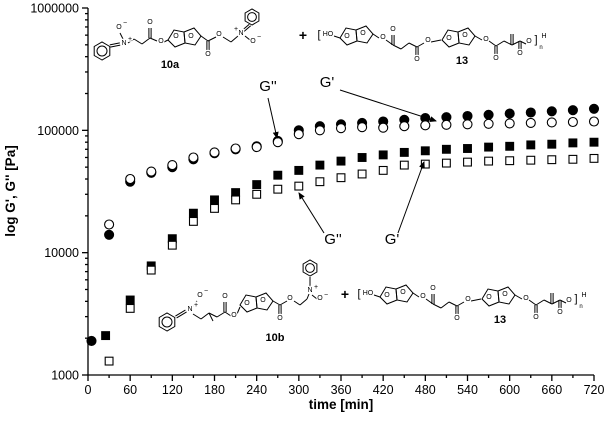 This screenshot has width=606, height=425. I want to click on annotation-label: G', so click(327, 82).